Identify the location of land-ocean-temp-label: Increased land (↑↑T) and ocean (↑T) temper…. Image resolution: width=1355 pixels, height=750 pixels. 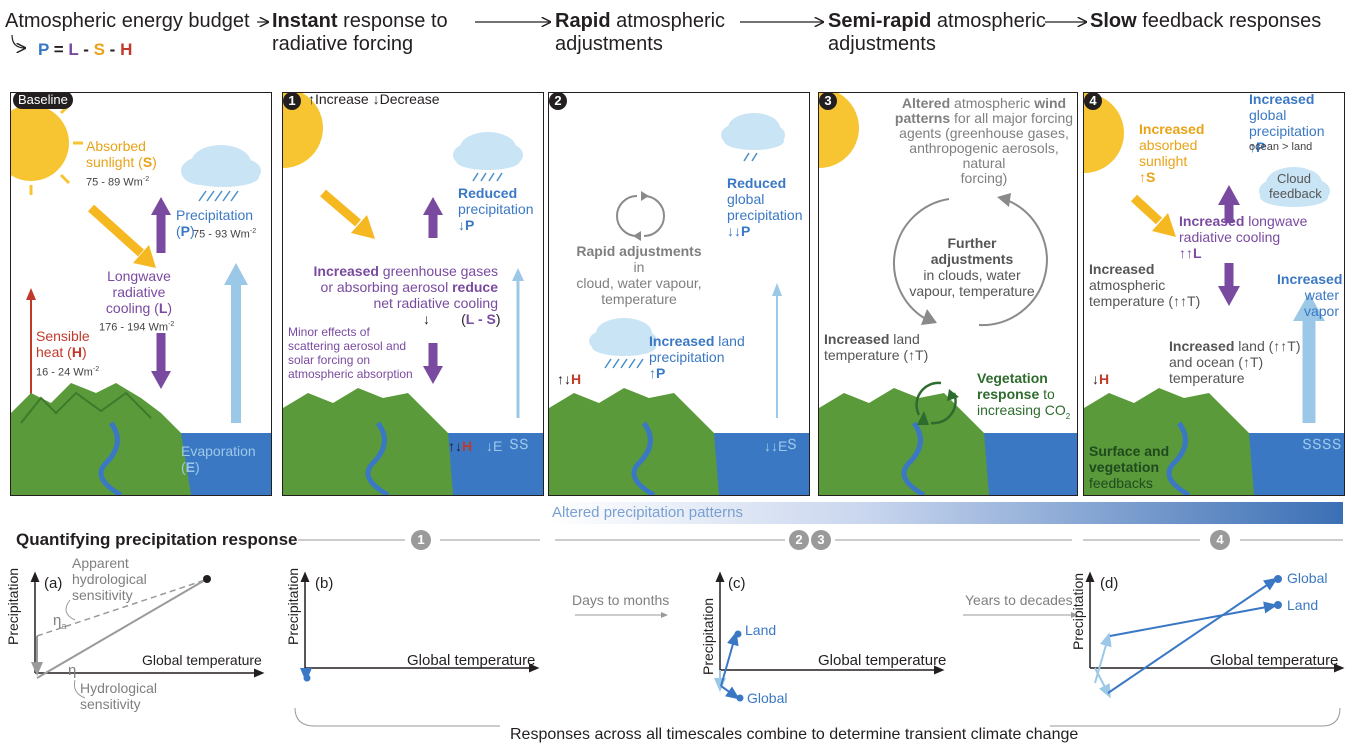
(1235, 362).